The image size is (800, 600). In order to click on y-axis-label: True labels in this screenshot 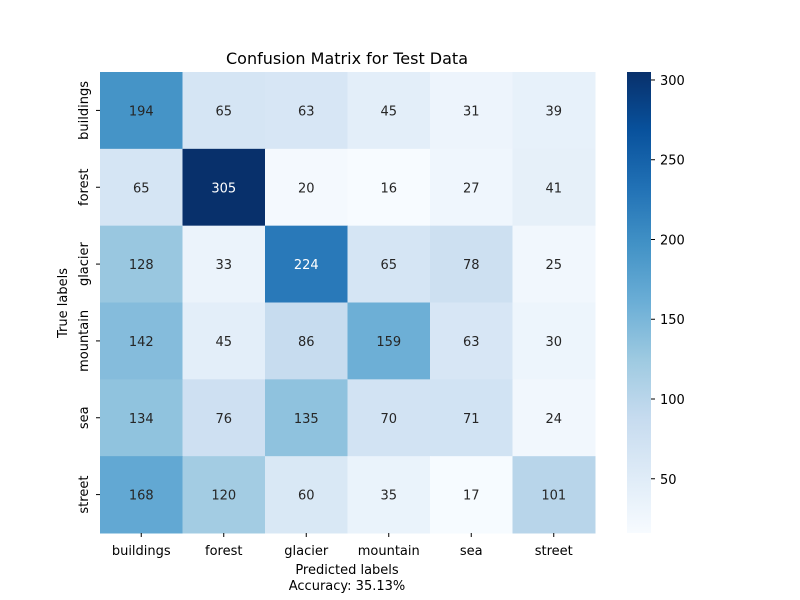, I will do `click(63, 303)`.